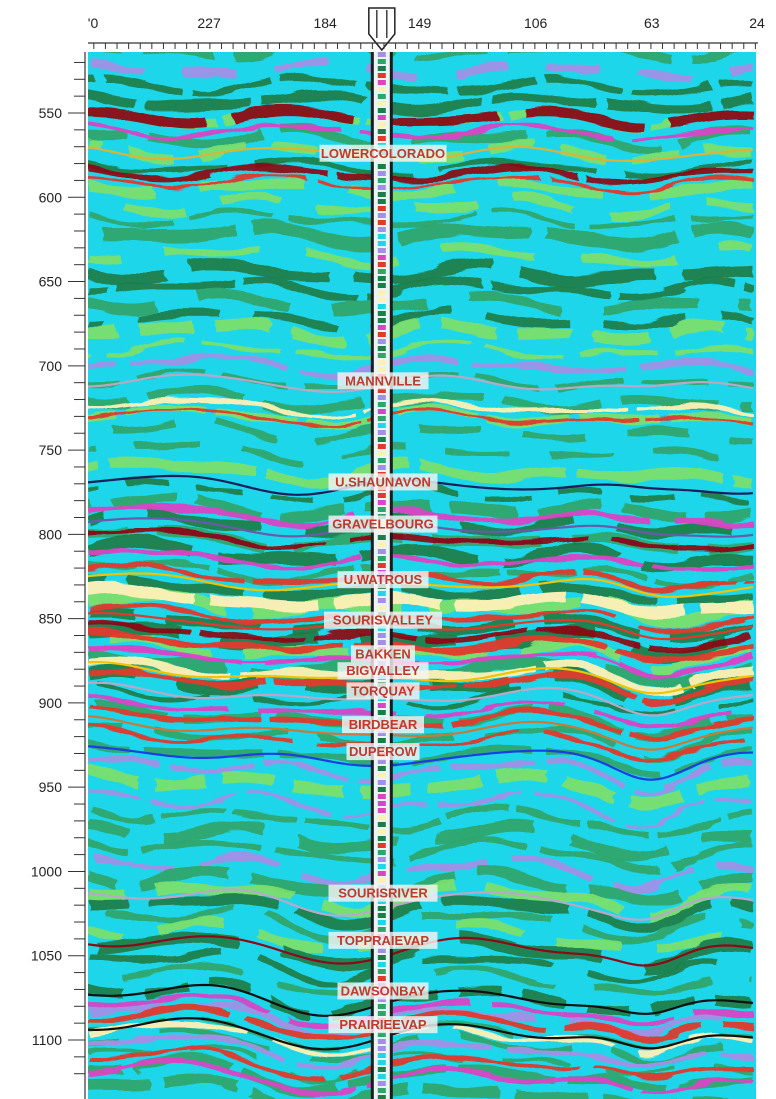 The height and width of the screenshot is (1099, 776). What do you see at coordinates (51, 282) in the screenshot?
I see `y-tick-label: 650` at bounding box center [51, 282].